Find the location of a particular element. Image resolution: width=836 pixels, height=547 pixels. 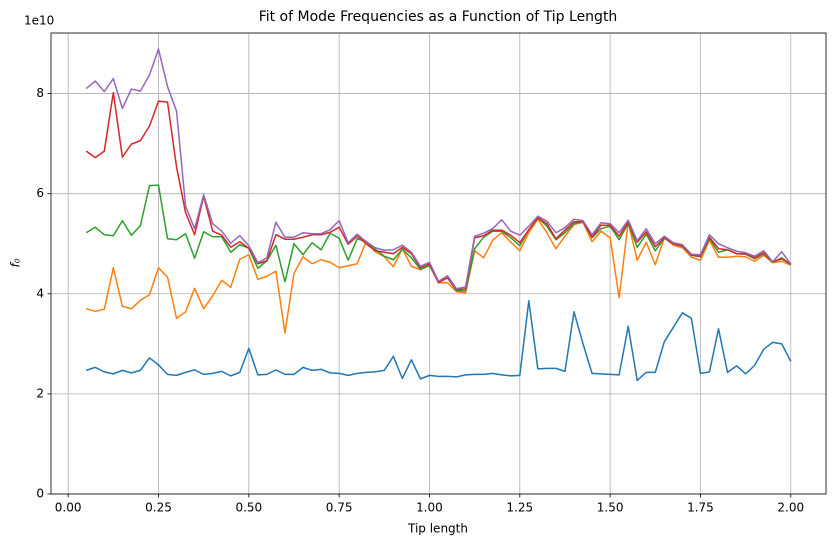

y-tick-label: 6 is located at coordinates (40, 193).